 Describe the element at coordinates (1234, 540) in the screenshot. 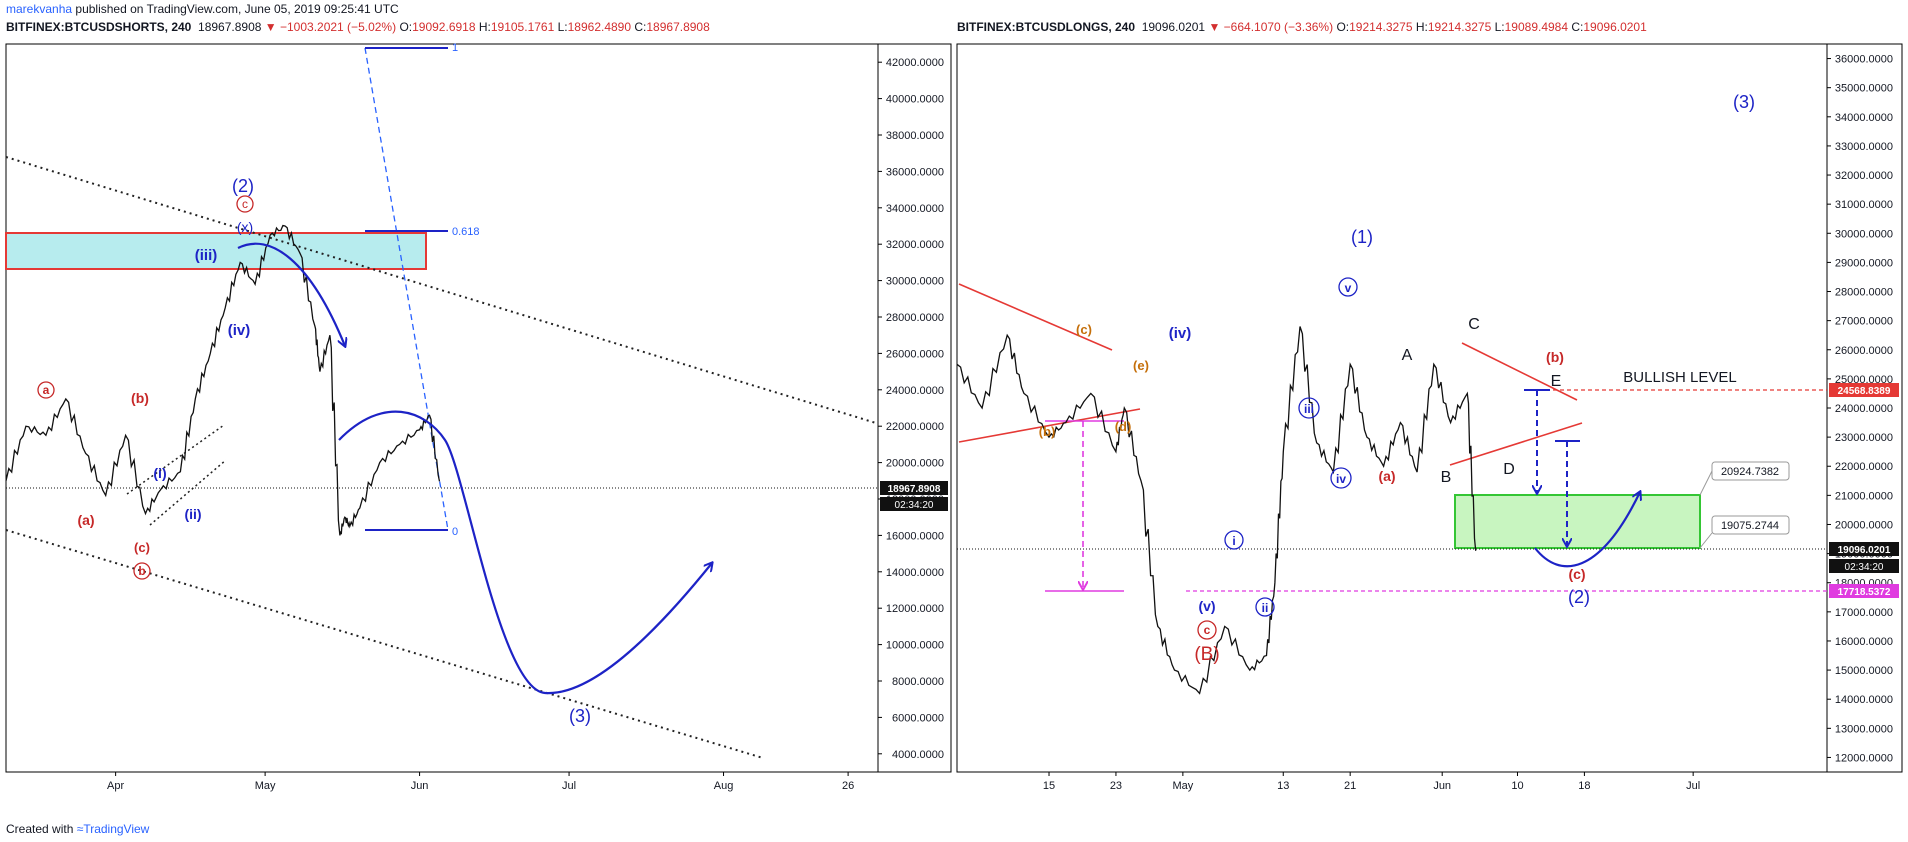

I see `right-circle-i` at that location.